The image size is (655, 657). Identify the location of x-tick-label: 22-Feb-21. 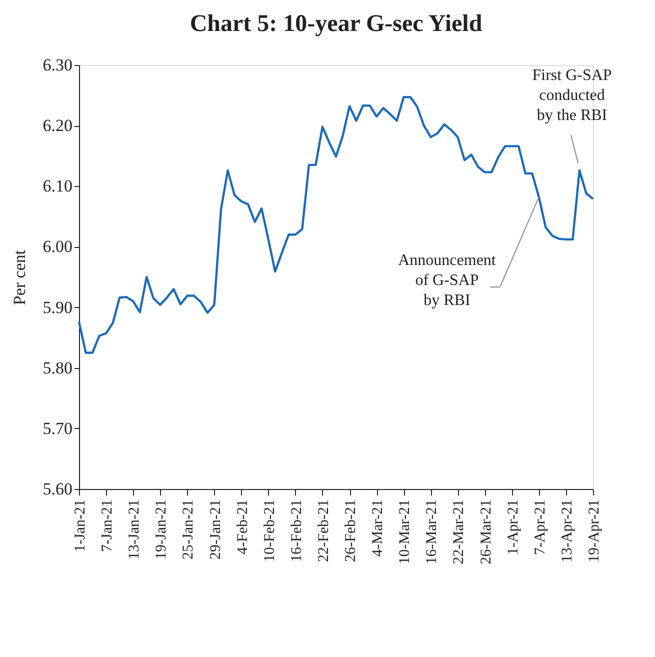
(324, 531).